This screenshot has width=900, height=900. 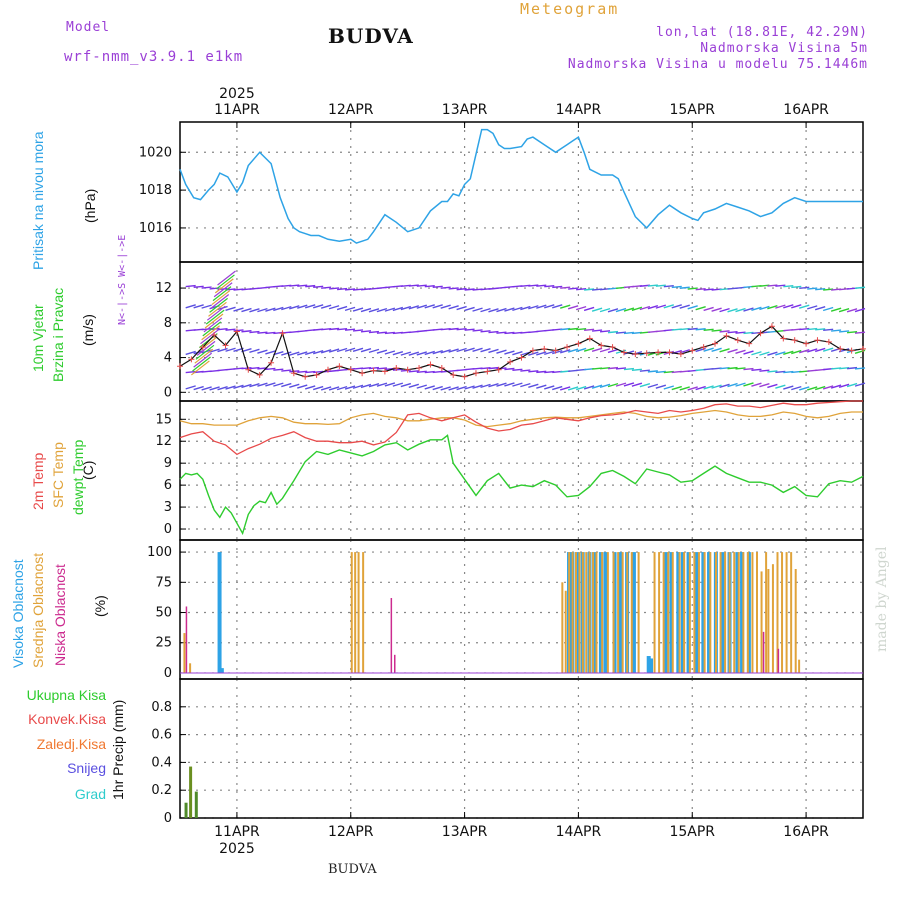 I want to click on station-title: BUDVA, so click(x=371, y=36).